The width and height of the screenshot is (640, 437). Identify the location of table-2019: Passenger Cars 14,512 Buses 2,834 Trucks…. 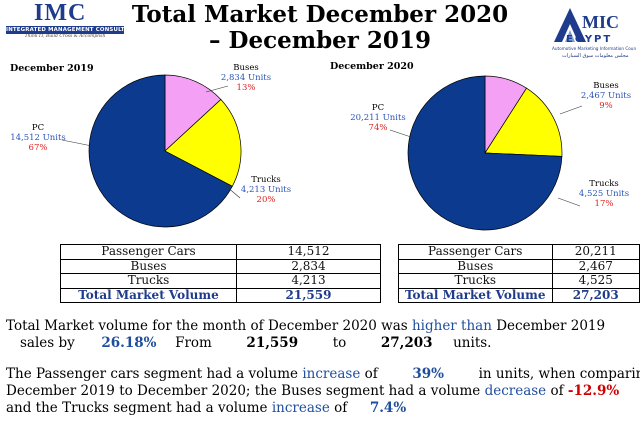
(220, 273).